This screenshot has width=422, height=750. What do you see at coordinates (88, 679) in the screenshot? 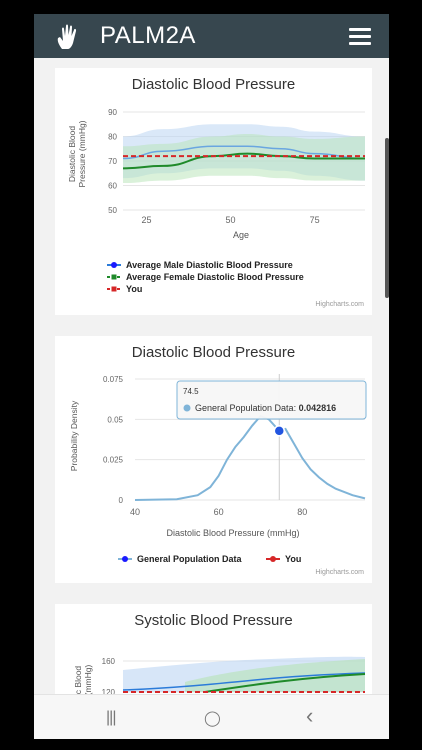
I see `y-axis-label-line2: (mmHg)` at bounding box center [88, 679].